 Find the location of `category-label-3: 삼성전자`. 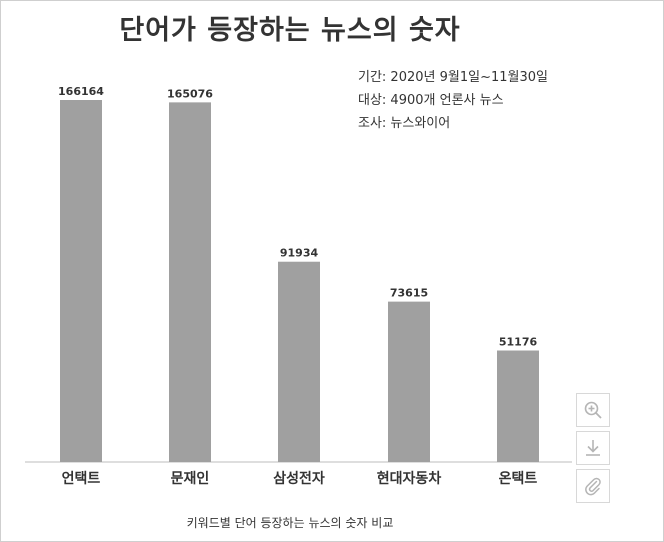

category-label-3: 삼성전자 is located at coordinates (299, 478).